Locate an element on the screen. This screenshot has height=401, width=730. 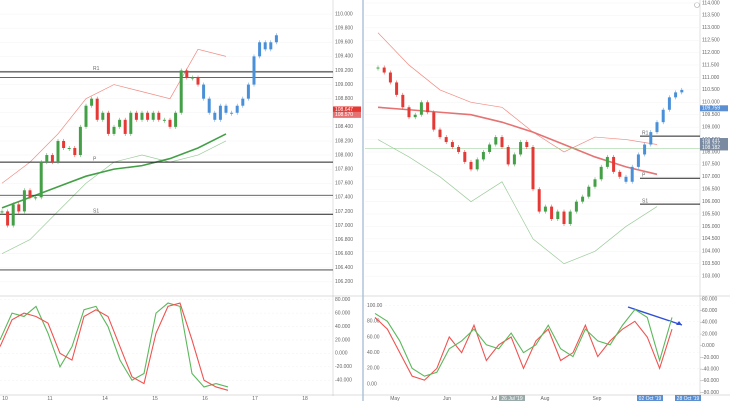
pivot-label: P is located at coordinates (644, 176).